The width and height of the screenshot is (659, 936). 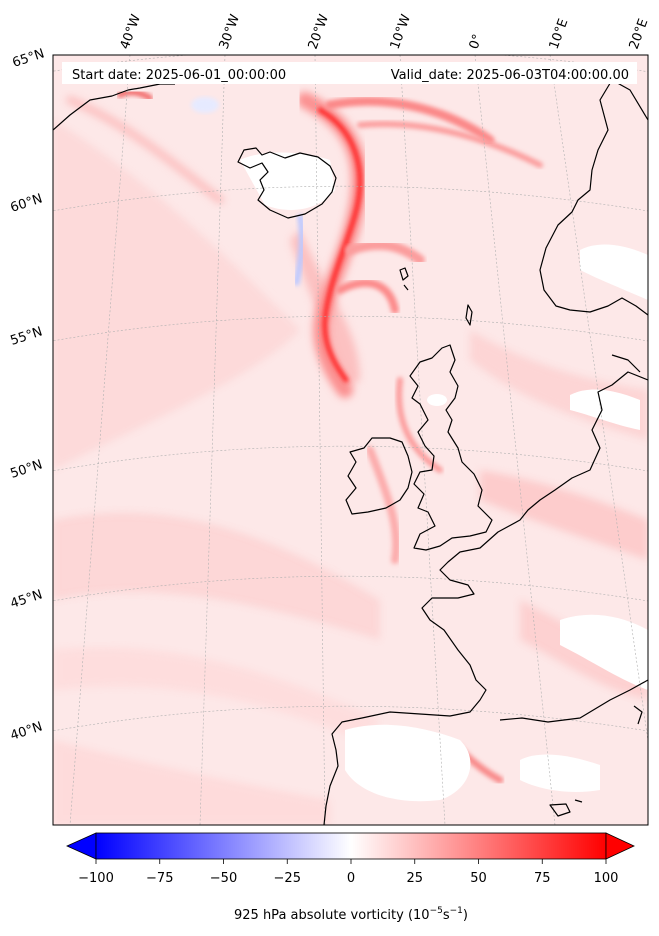 What do you see at coordinates (27, 731) in the screenshot?
I see `lat-label: 40°N` at bounding box center [27, 731].